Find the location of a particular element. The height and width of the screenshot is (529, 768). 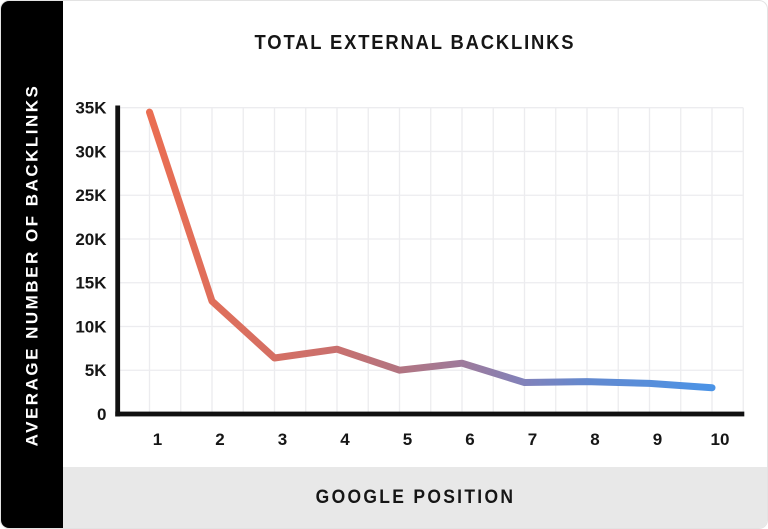

y-axis-line is located at coordinates (118, 261).